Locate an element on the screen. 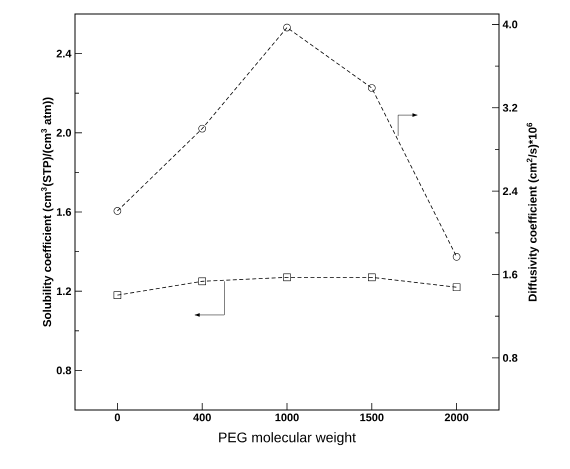 The width and height of the screenshot is (570, 469). y2-tick-label: 1.6 is located at coordinates (510, 274).